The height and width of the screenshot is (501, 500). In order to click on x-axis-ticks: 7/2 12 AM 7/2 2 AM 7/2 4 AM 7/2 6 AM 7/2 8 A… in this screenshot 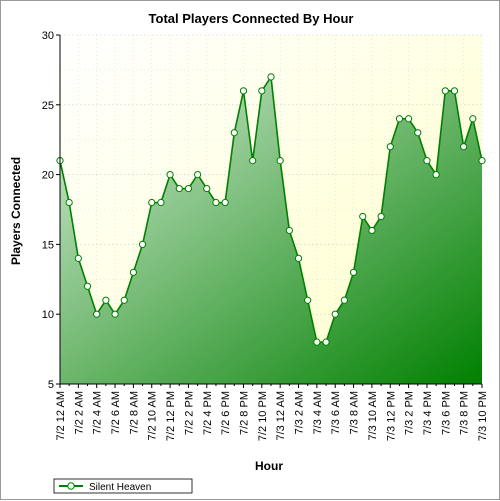, I will do `click(272, 412)`.